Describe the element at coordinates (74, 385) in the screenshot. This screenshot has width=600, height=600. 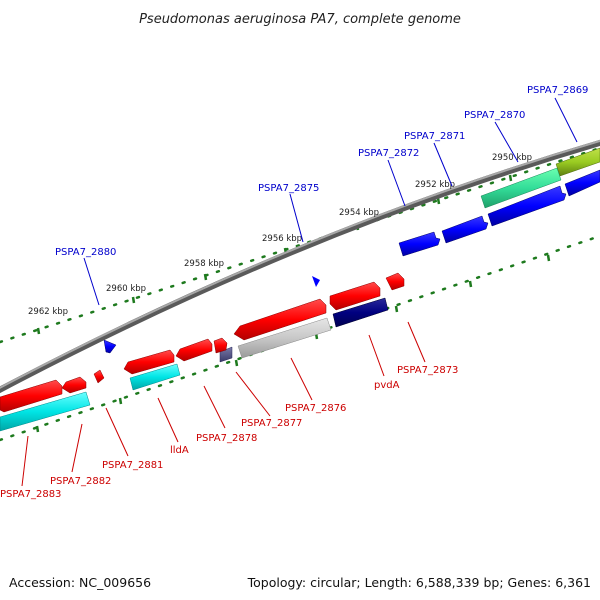
I see `gene-PSPA7_2882-red` at that location.